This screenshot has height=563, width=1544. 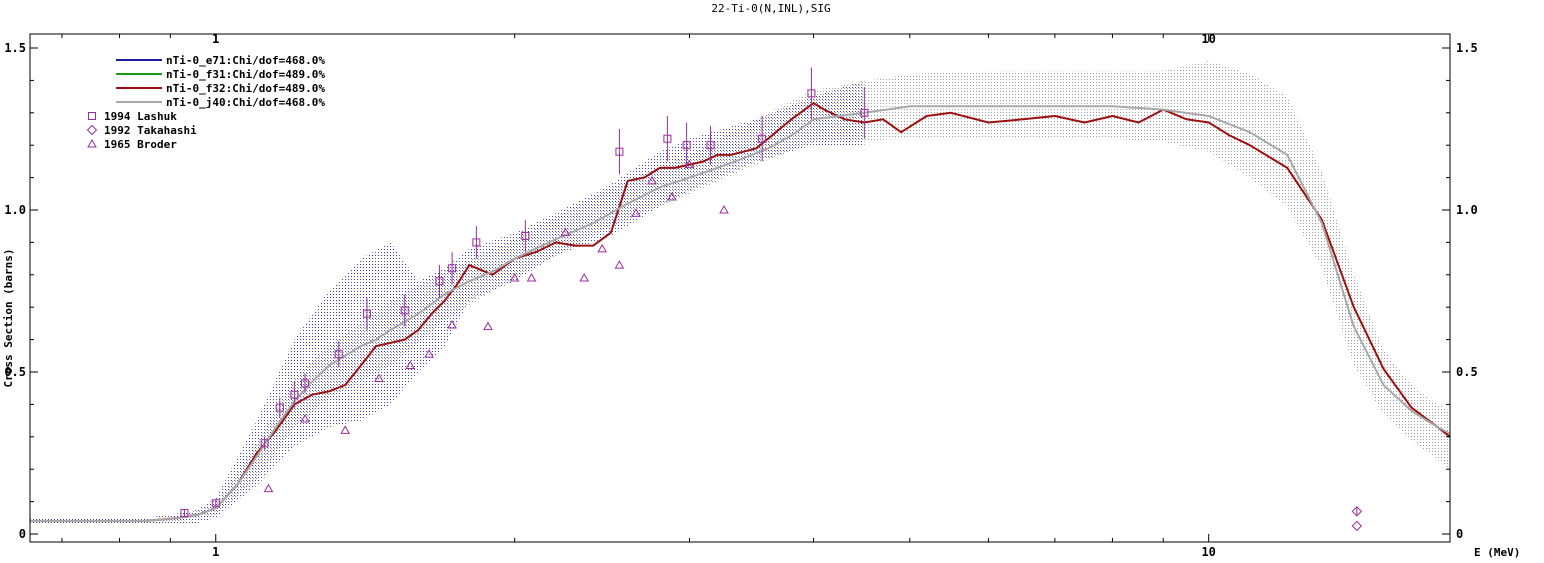 I want to click on legend-item: 1994 Lashuk, so click(x=132, y=116).